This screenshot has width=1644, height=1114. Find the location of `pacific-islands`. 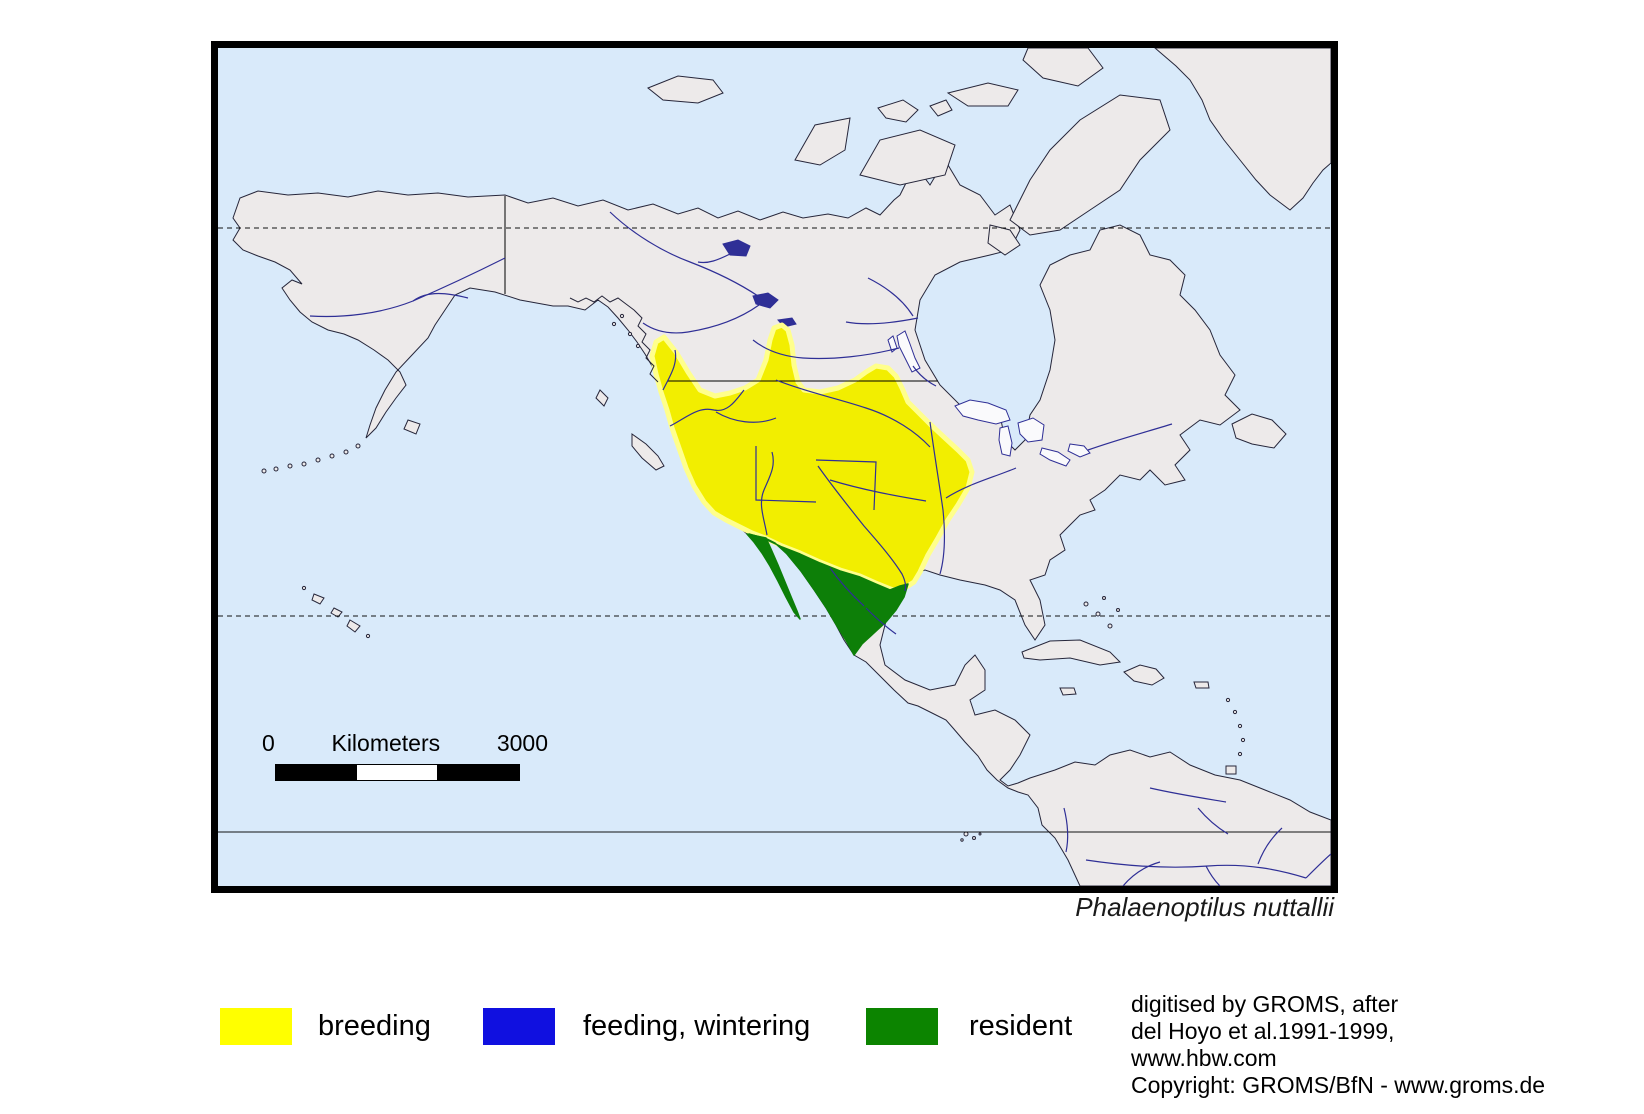

pacific-islands is located at coordinates (463, 393).